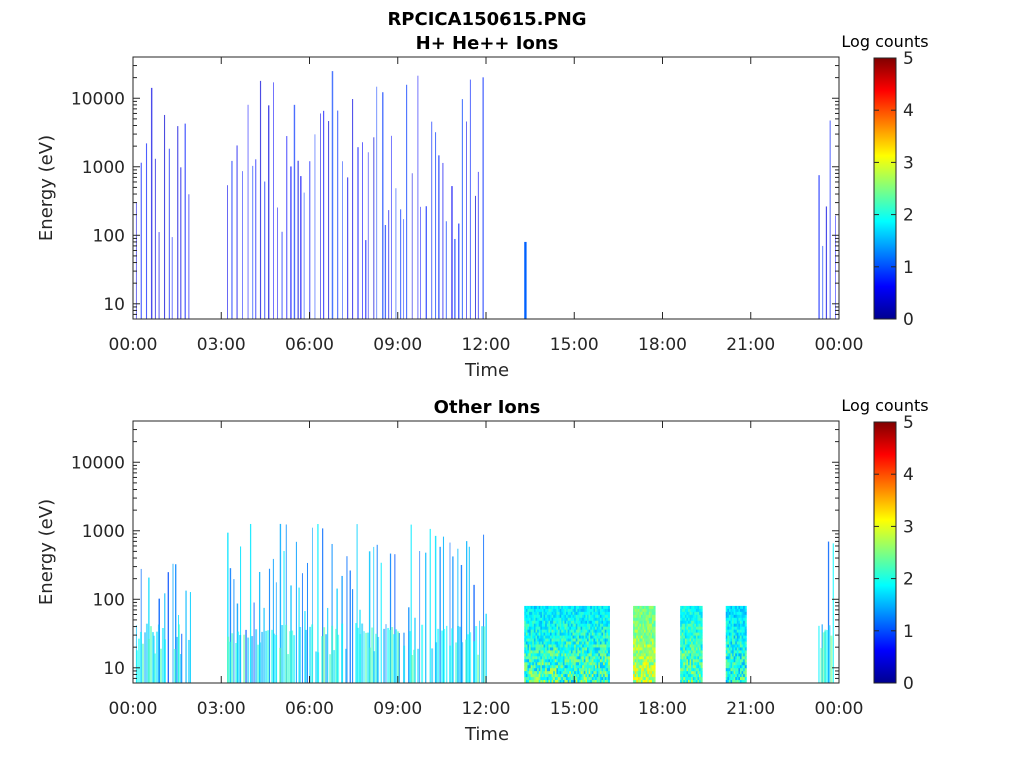 This screenshot has width=1024, height=768. Describe the element at coordinates (574, 345) in the screenshot. I see `x-tick-label: 15:00` at that location.